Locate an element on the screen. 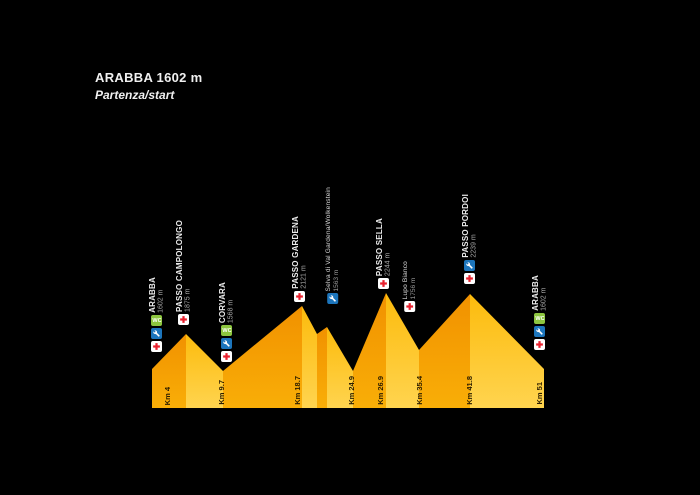  km-marker: Km 9.7 is located at coordinates (221, 392).